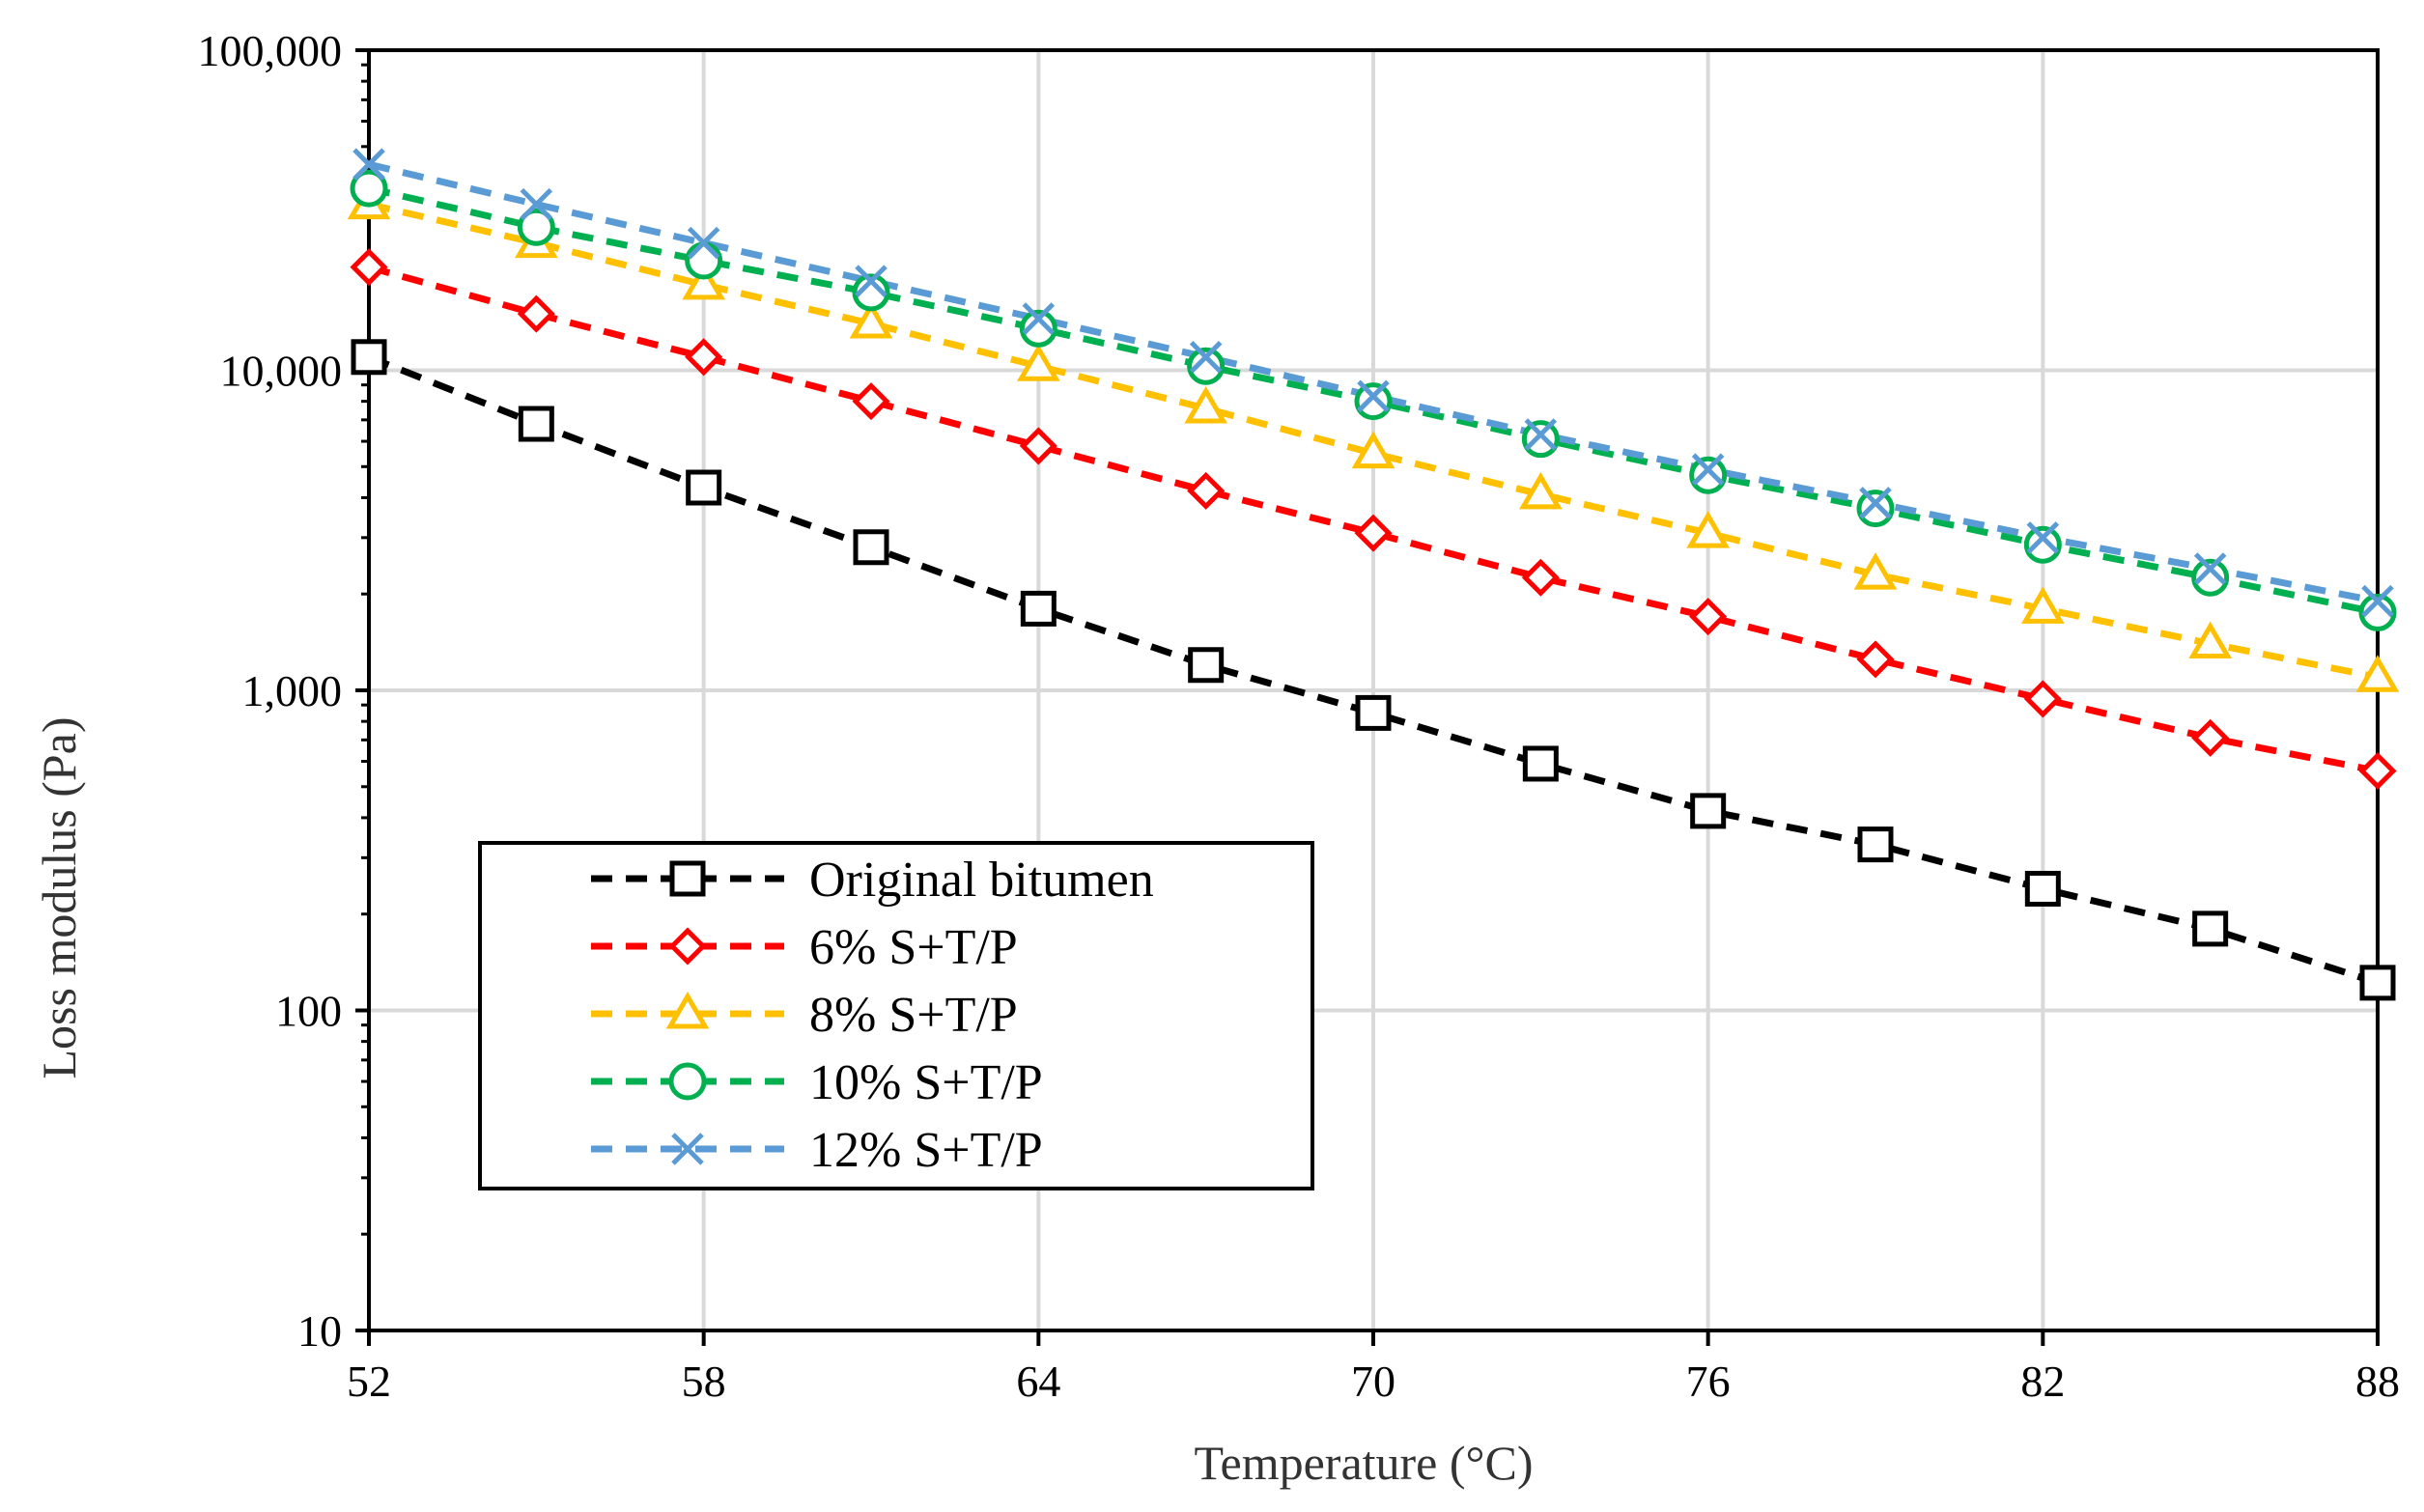  What do you see at coordinates (369, 1382) in the screenshot?
I see `x-tick-label: 52` at bounding box center [369, 1382].